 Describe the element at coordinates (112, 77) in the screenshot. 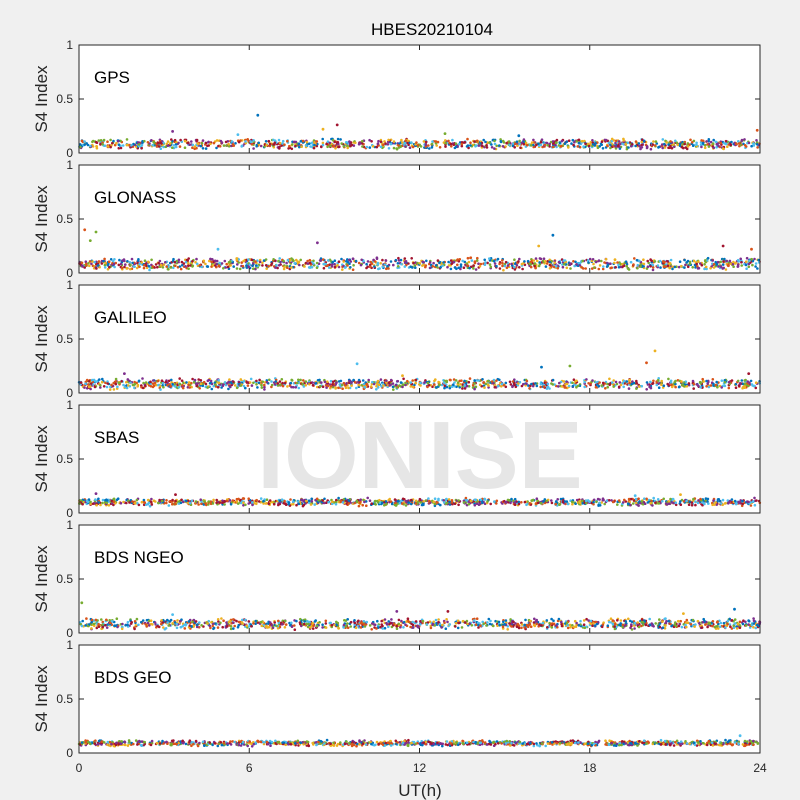

I see `panel-label: GPS` at that location.